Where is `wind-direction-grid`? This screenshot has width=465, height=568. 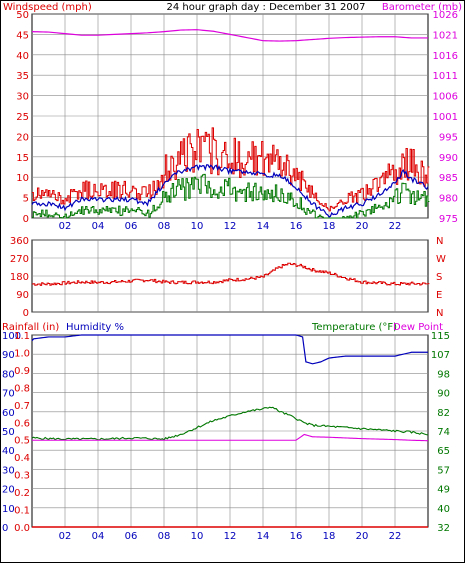
wind-direction-grid is located at coordinates (230, 276).